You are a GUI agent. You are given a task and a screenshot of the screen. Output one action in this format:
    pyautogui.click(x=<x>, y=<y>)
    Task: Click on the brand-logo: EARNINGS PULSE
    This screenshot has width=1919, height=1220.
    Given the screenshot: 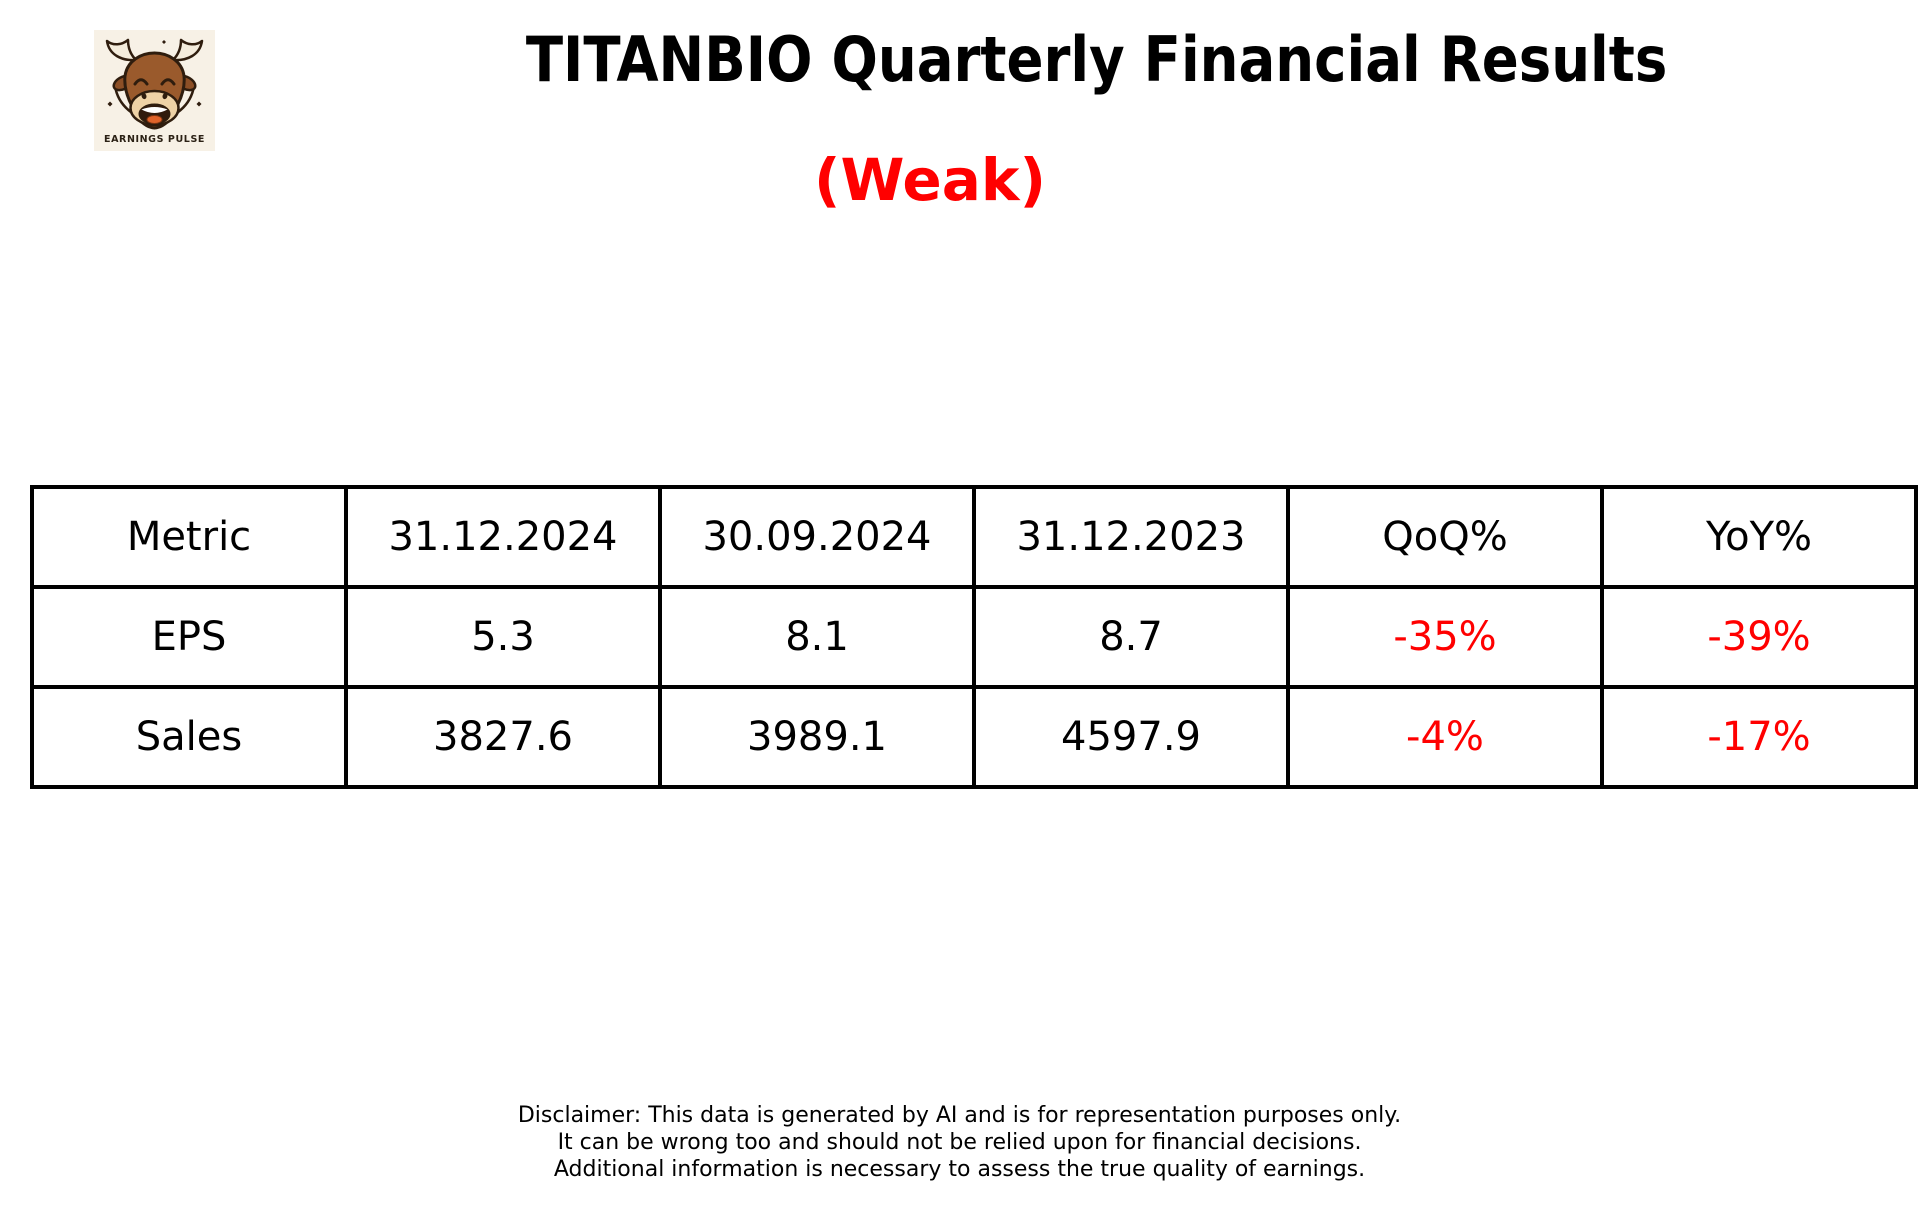 What is the action you would take?
    pyautogui.click(x=154, y=90)
    